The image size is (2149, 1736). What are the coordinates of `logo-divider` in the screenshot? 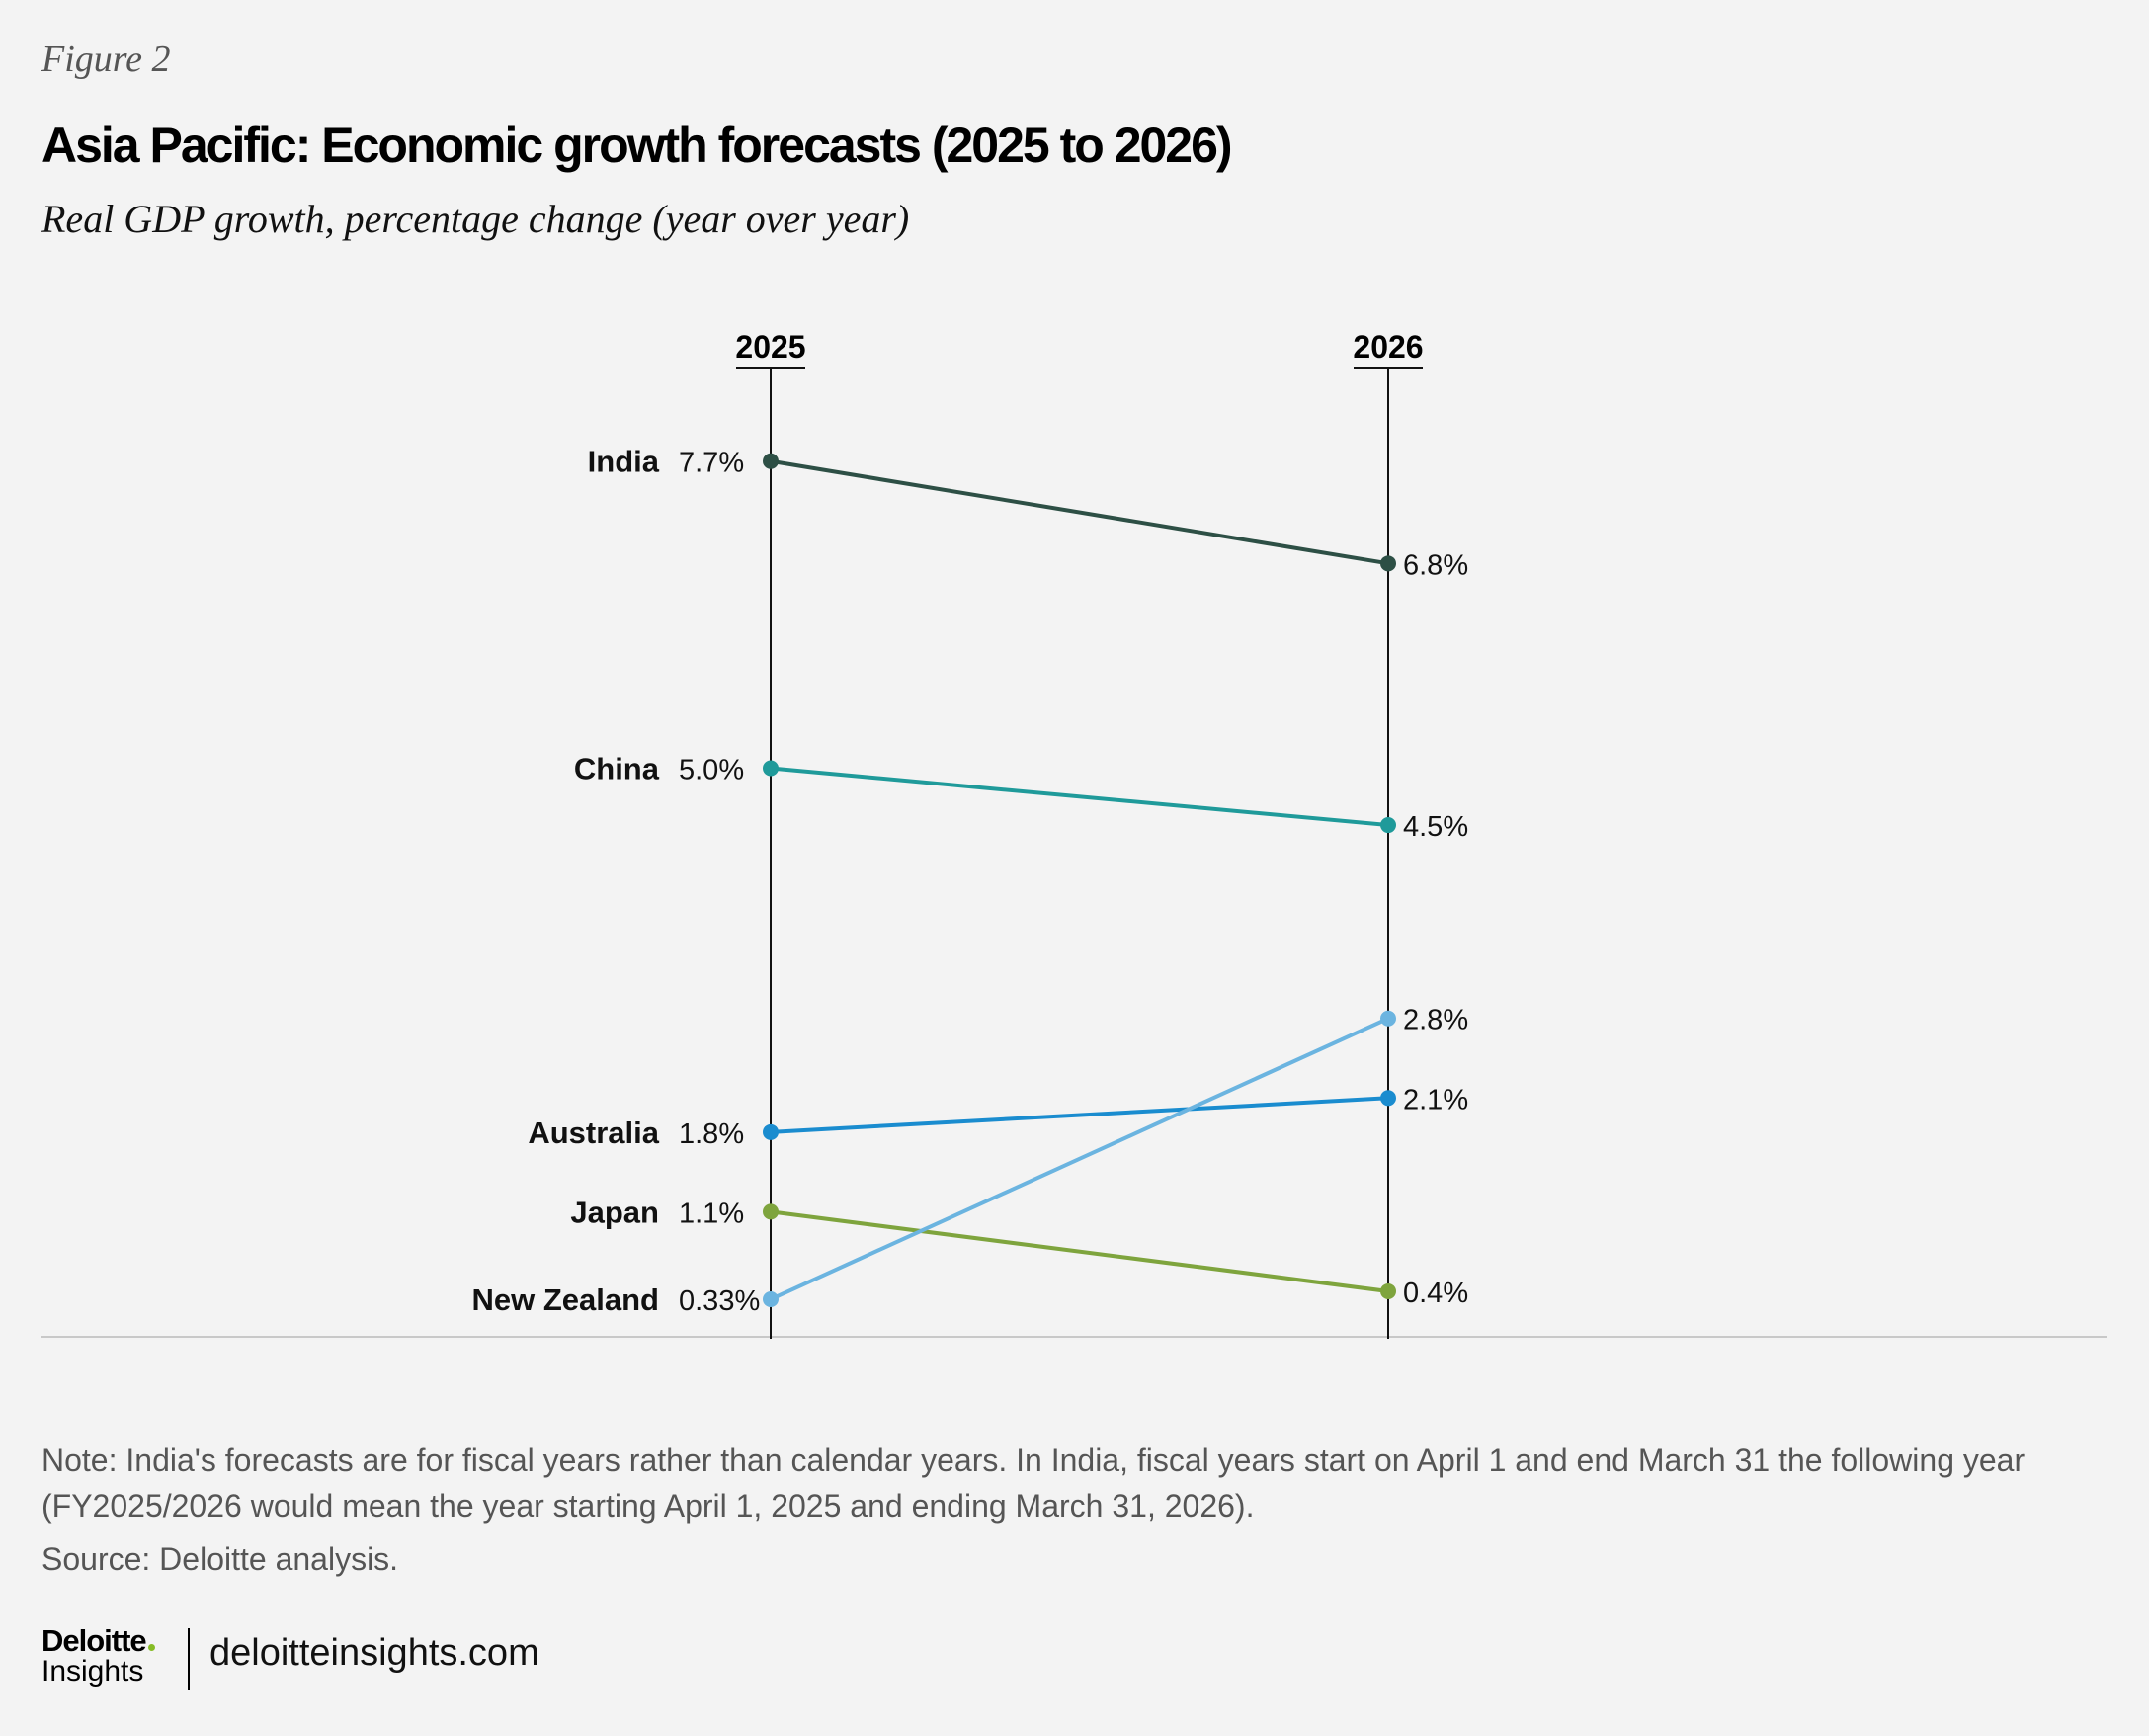 It's located at (189, 1659).